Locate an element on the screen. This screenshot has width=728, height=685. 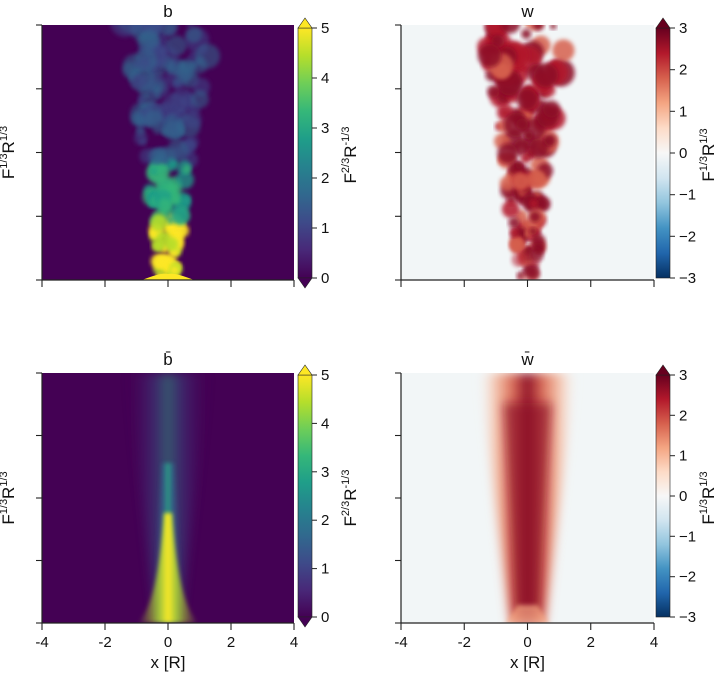
colorbar: 0 1 2 3 4 5 F2/3R-1/3 is located at coordinates (328, 496).